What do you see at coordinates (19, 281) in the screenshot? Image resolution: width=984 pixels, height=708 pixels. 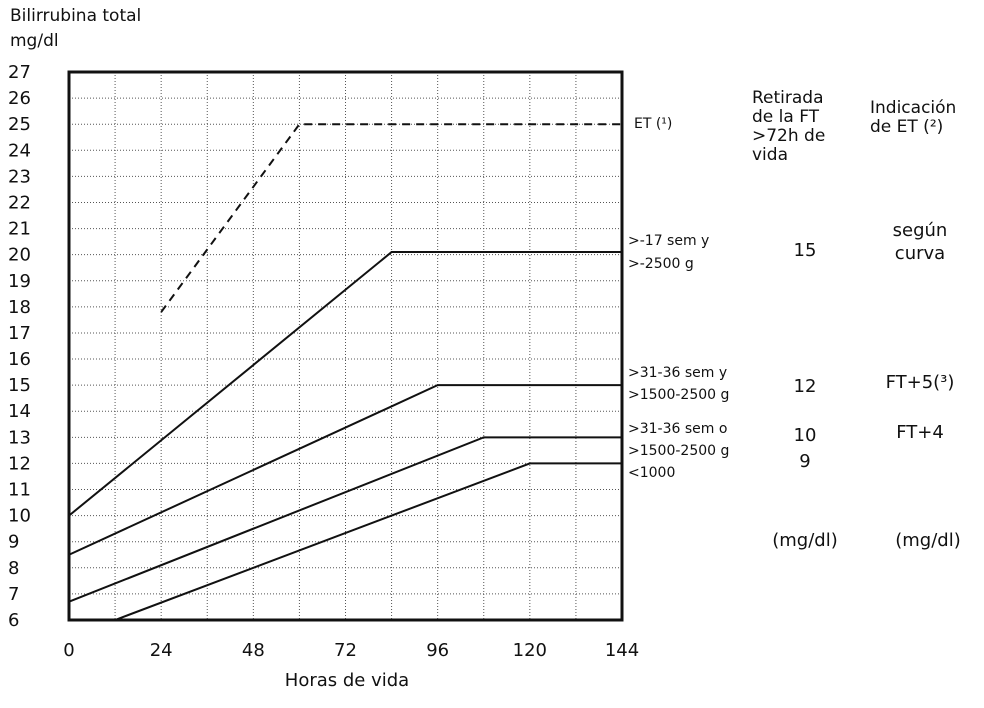 I see `y-tick-label: 19` at bounding box center [19, 281].